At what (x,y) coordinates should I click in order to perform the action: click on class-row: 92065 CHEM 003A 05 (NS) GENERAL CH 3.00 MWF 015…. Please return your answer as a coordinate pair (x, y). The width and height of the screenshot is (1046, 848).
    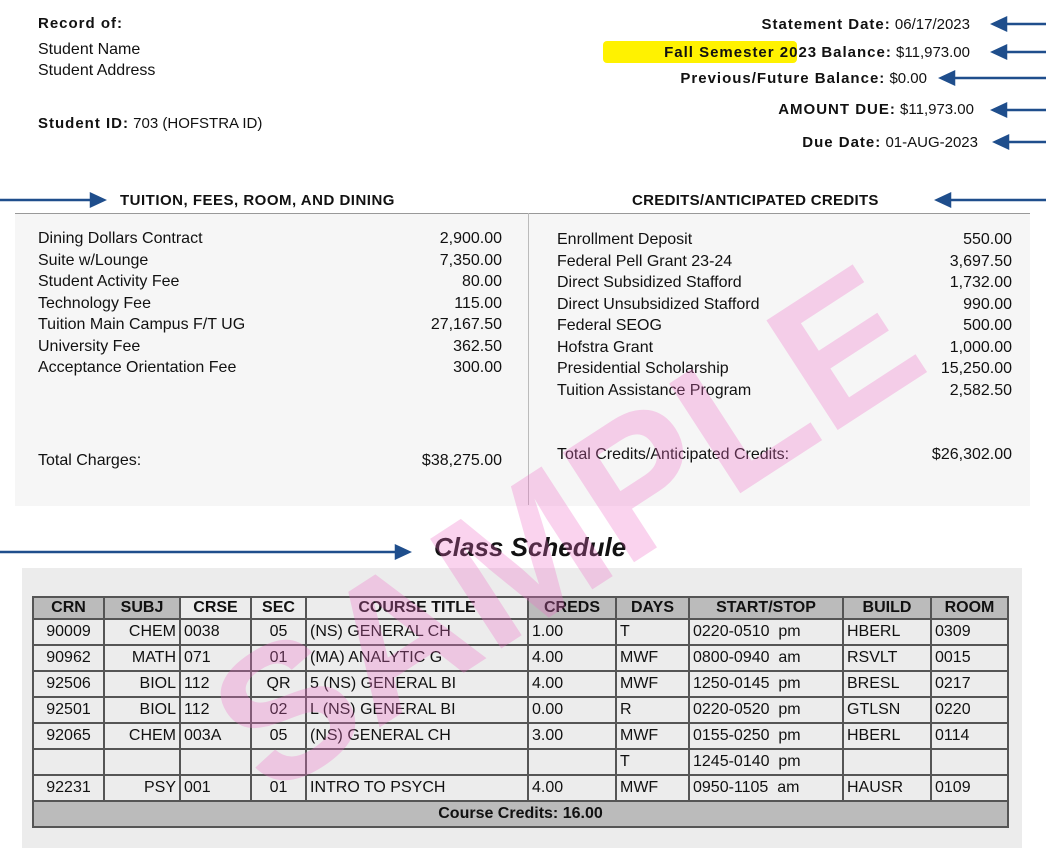
    Looking at the image, I should click on (520, 736).